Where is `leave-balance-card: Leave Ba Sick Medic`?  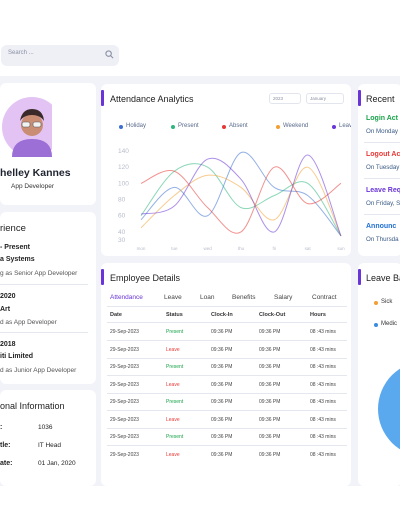 leave-balance-card: Leave Ba Sick Medic is located at coordinates (379, 374).